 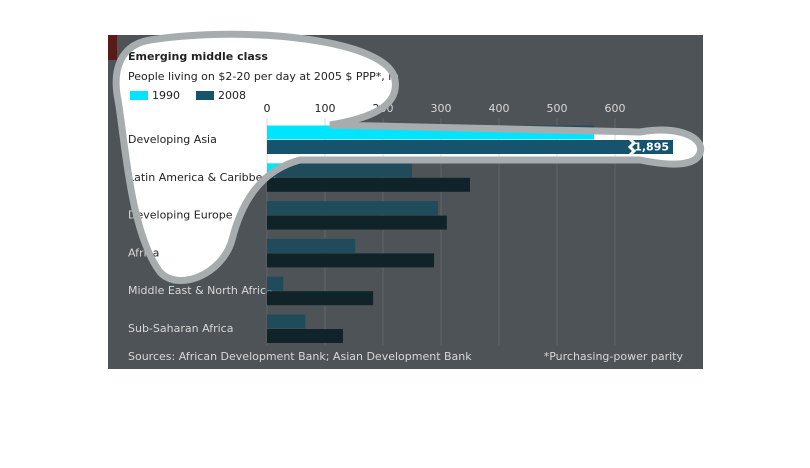 I want to click on x-tick-label: 300, so click(x=441, y=108).